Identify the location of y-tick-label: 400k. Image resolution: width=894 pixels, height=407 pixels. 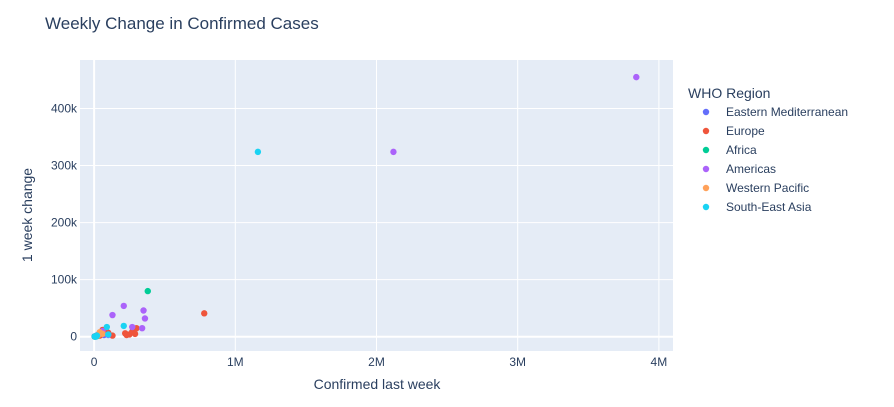
(64, 109).